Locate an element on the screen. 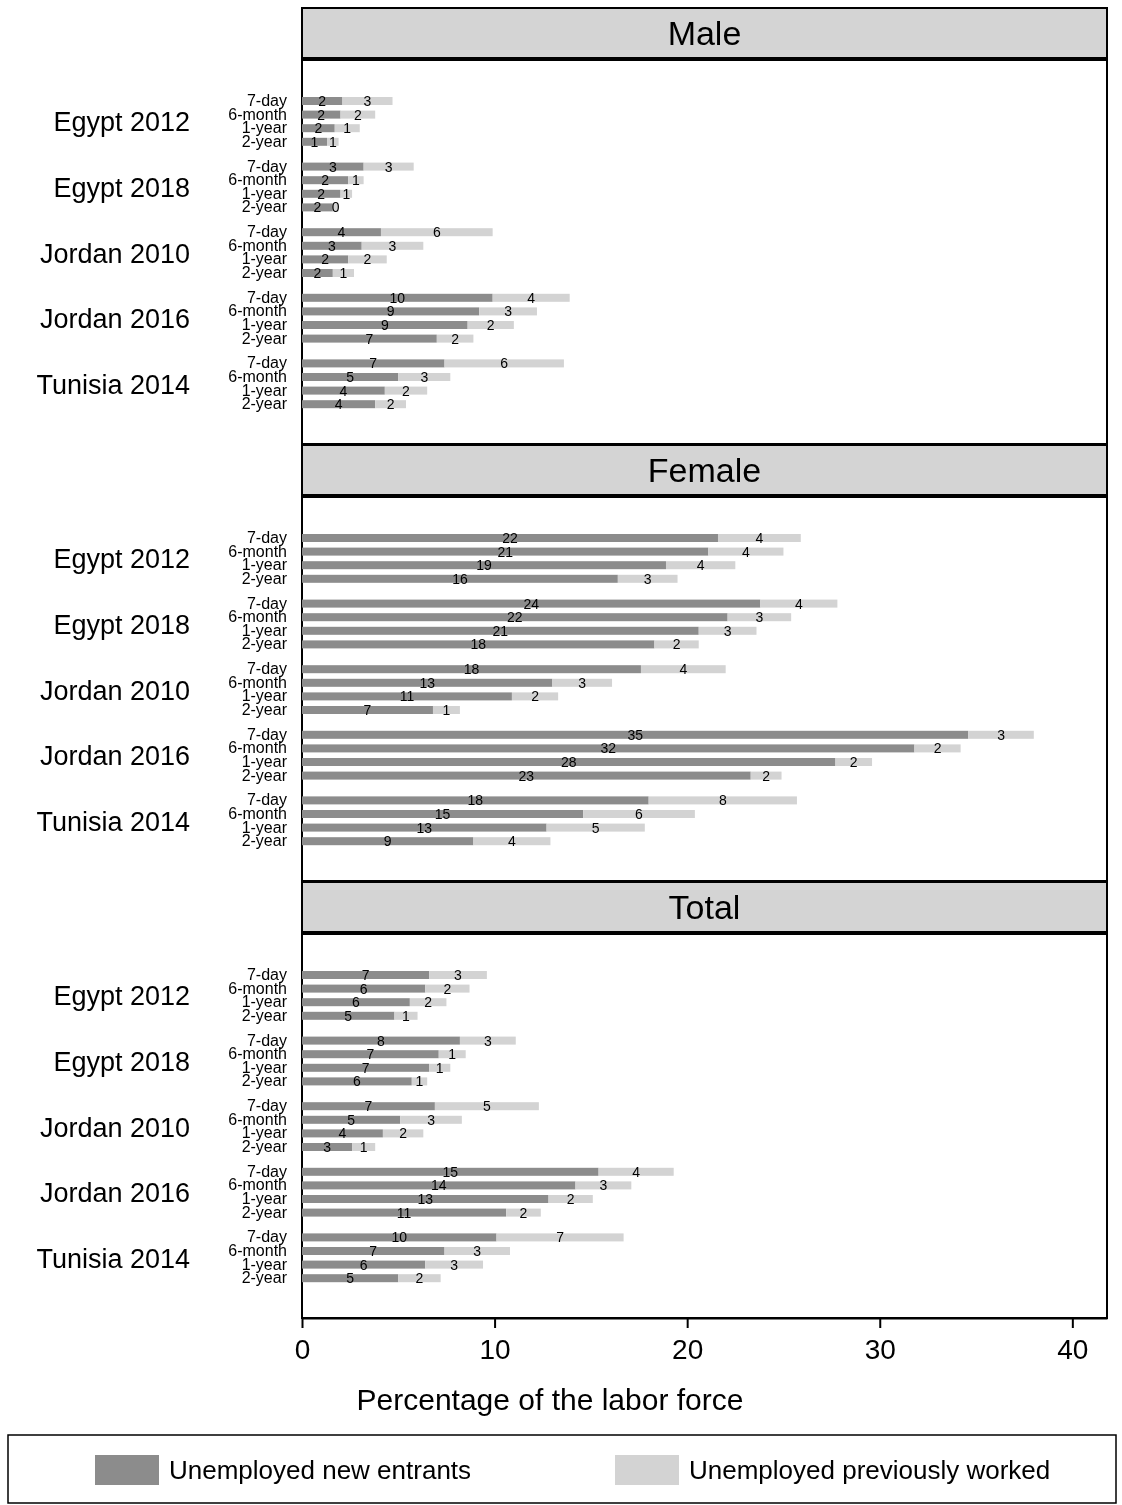 This screenshot has height=1505, width=1122. data-label: 16 is located at coordinates (460, 578).